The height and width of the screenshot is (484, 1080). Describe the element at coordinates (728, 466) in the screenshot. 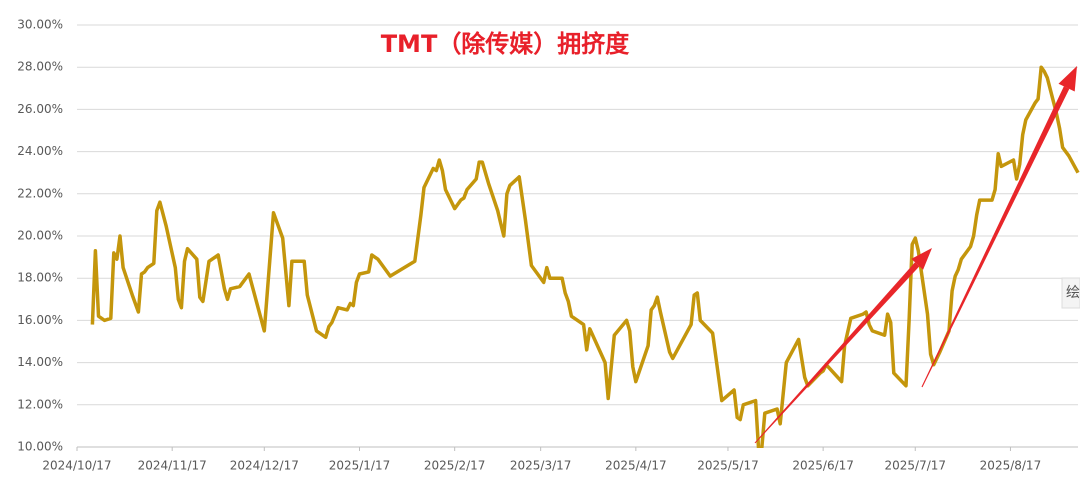

I see `x-tick-label: 2025/5/17` at that location.